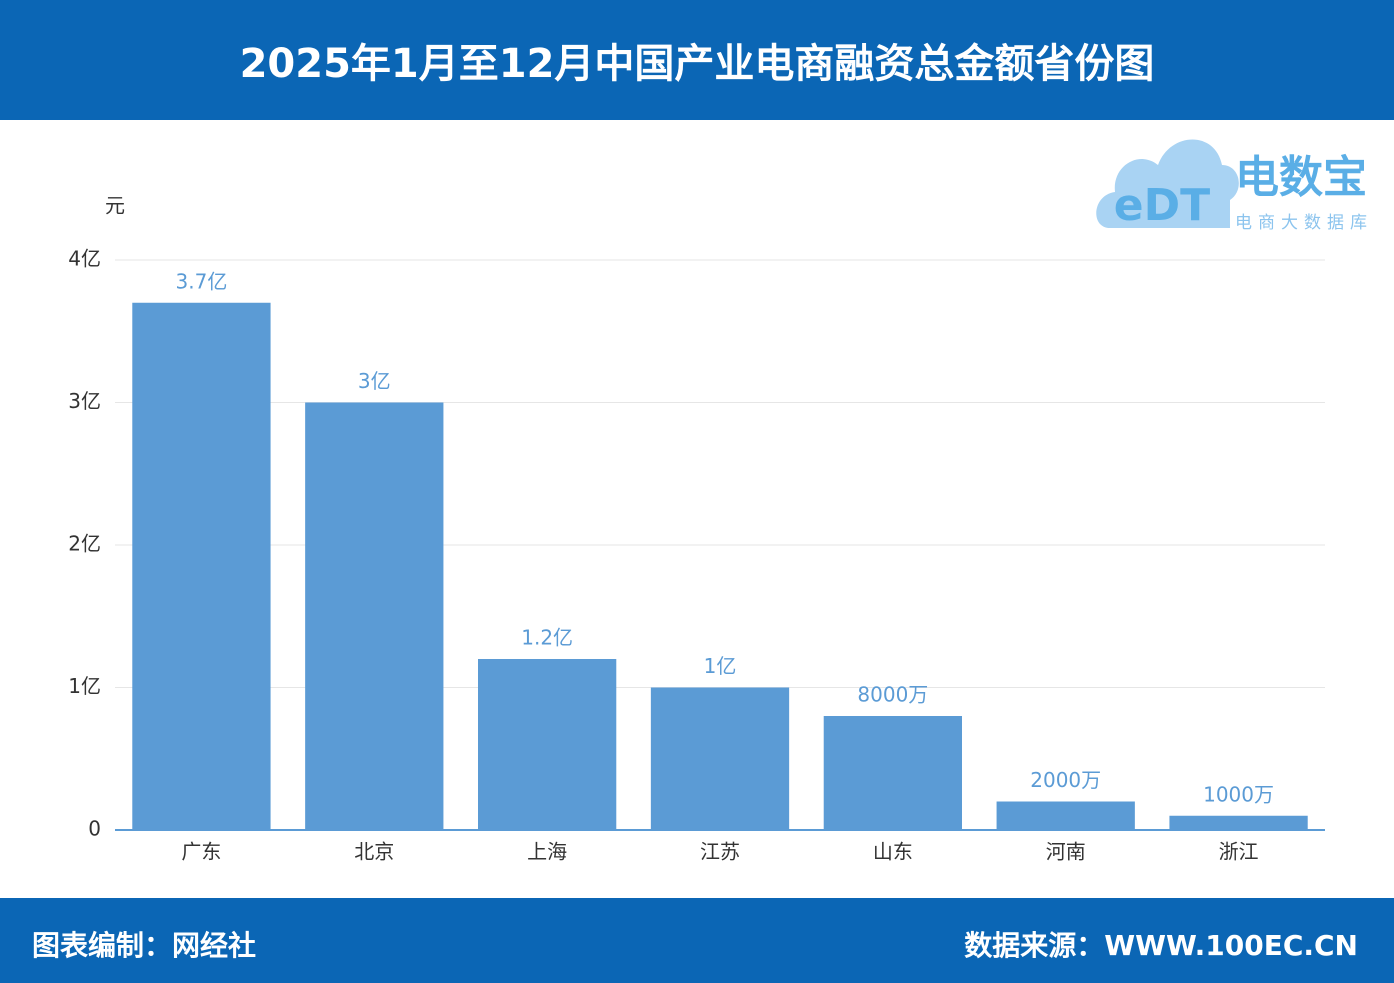  I want to click on y-tick-label: 2亿, so click(84, 544).